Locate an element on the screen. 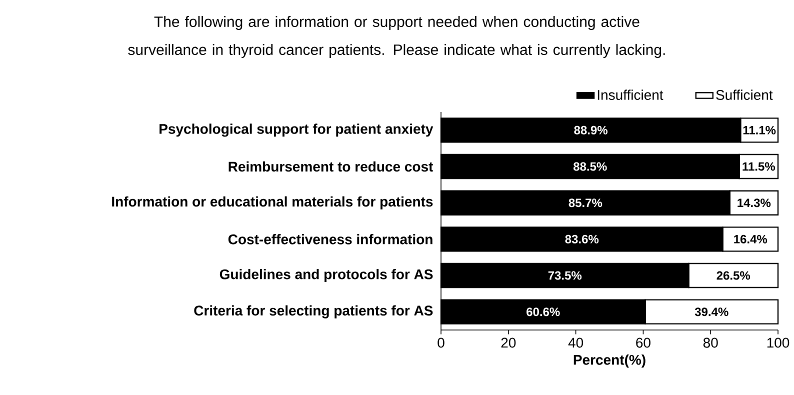 The height and width of the screenshot is (395, 794). data-label: 11.1% is located at coordinates (759, 130).